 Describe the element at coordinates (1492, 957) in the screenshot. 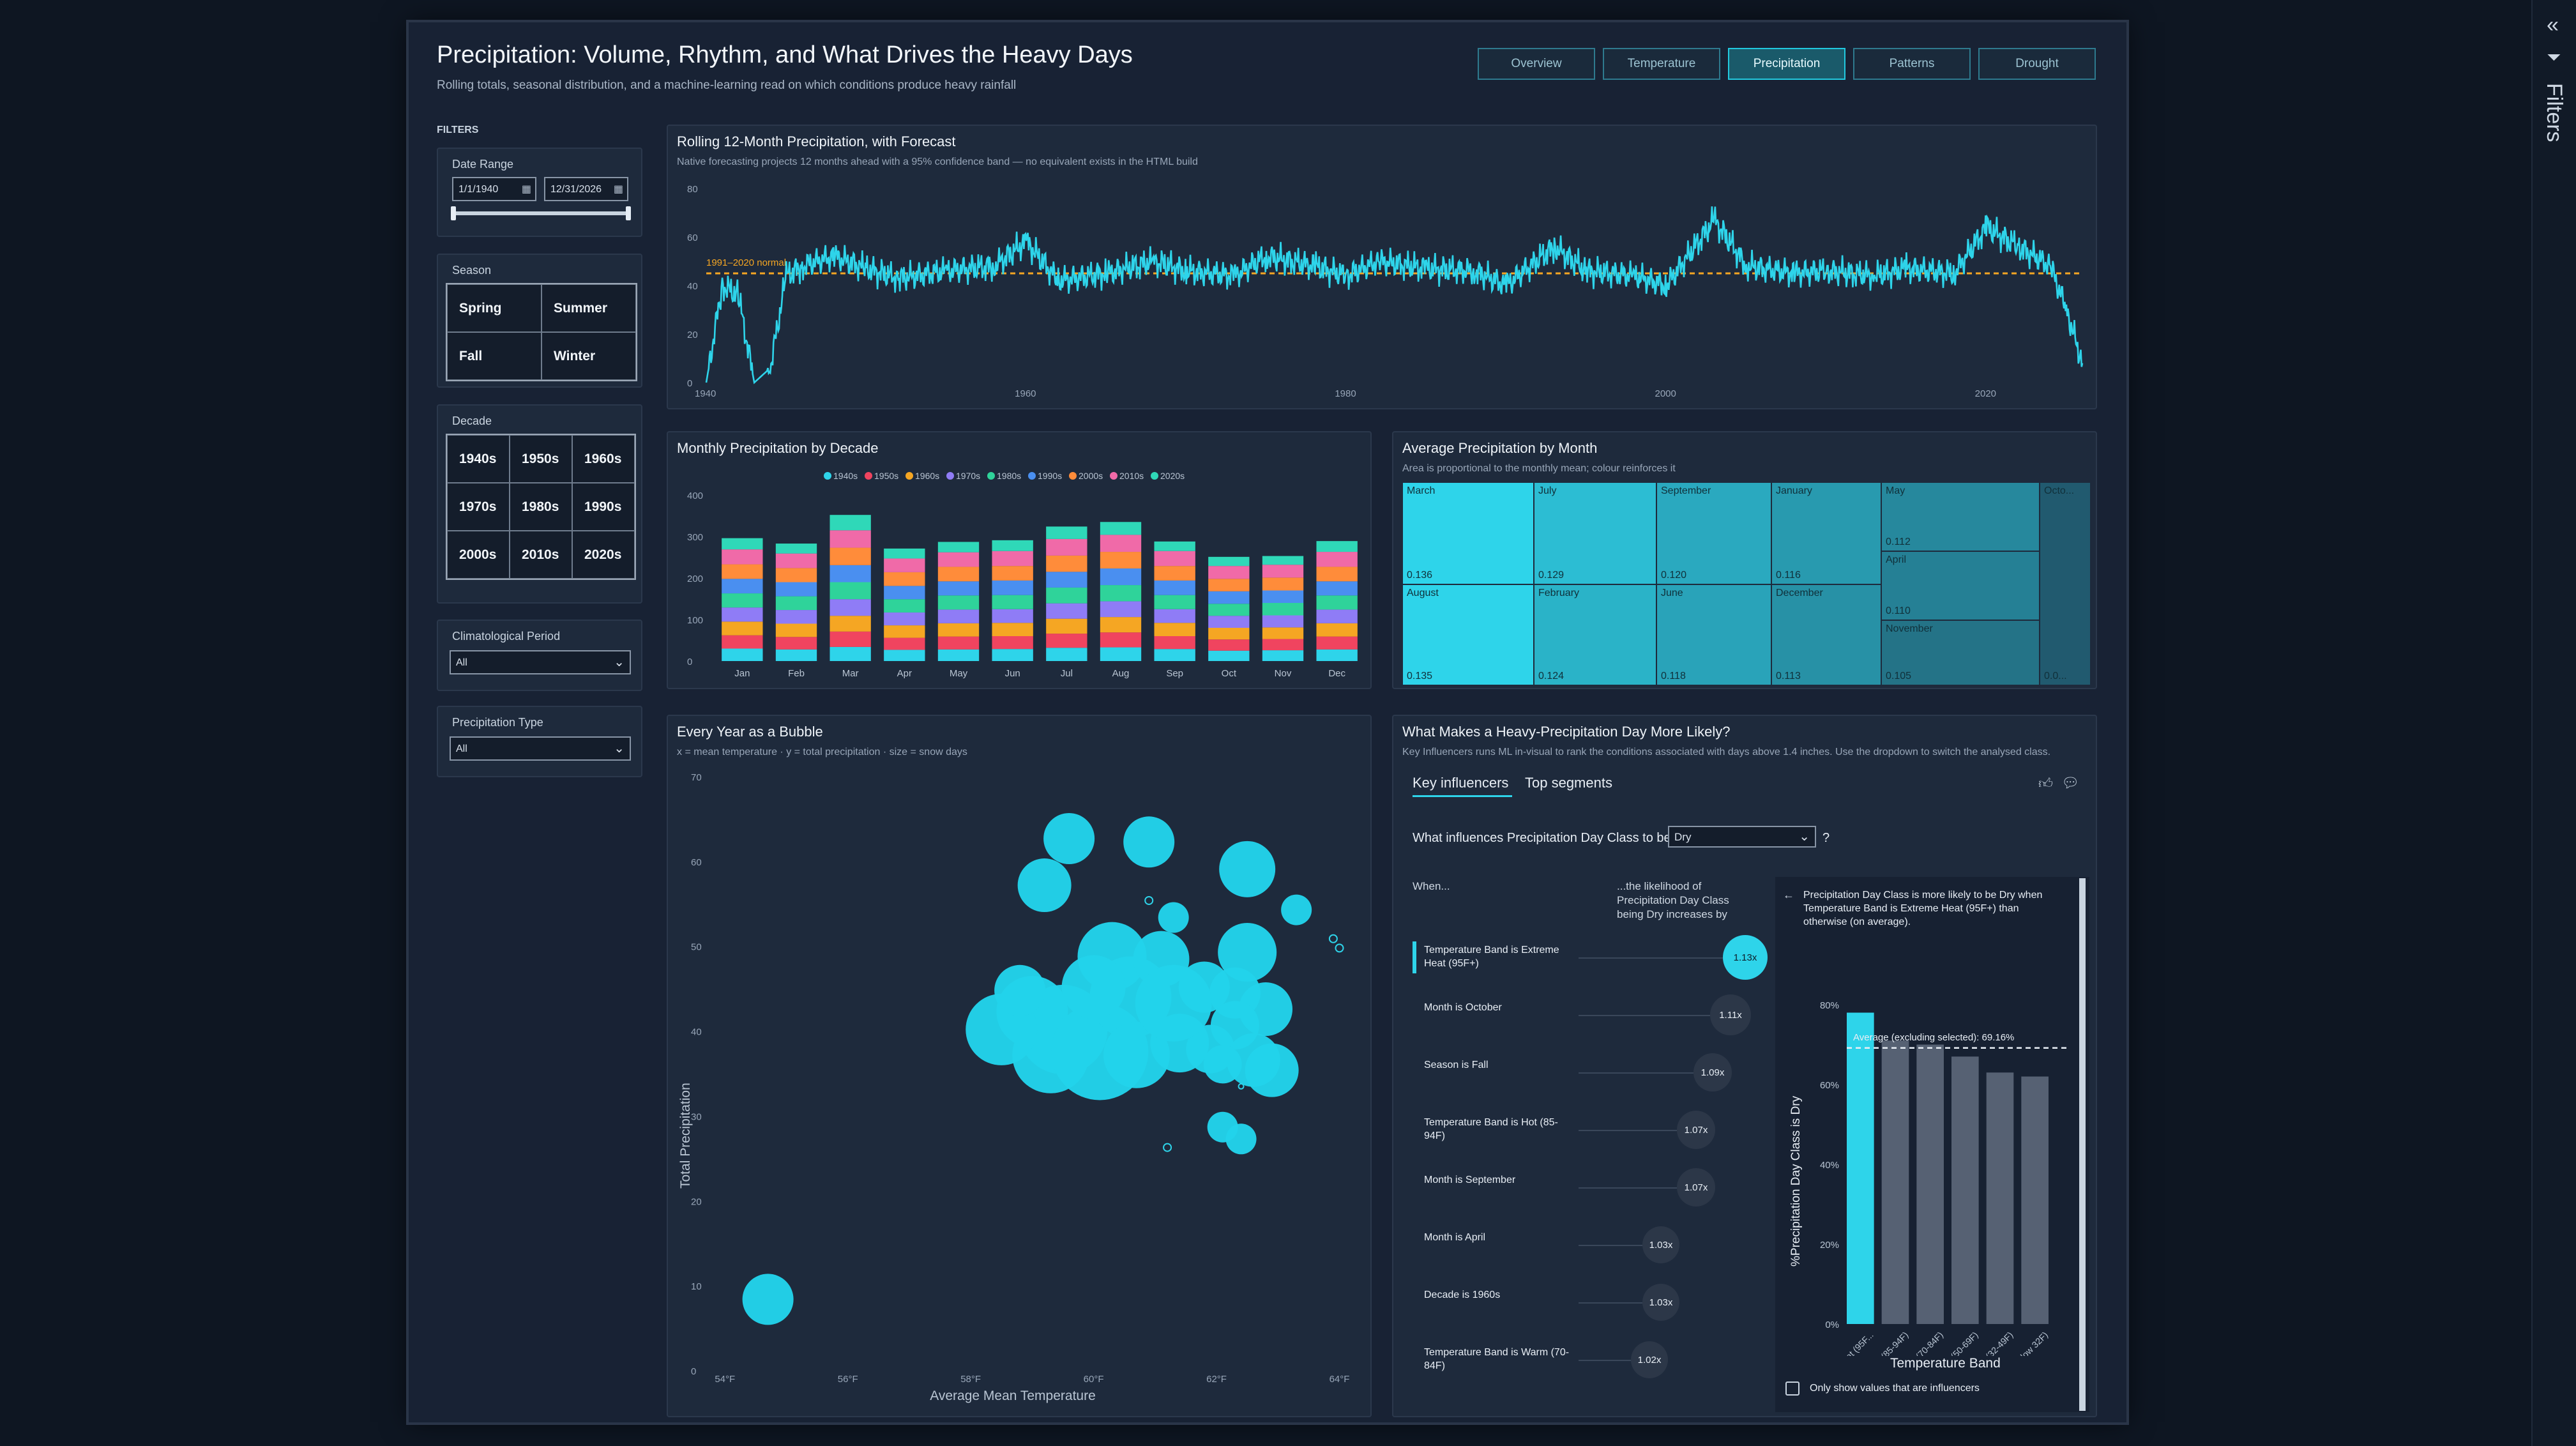

I see `influencer-label: Temperature Band is Extreme Heat (95F+)` at that location.